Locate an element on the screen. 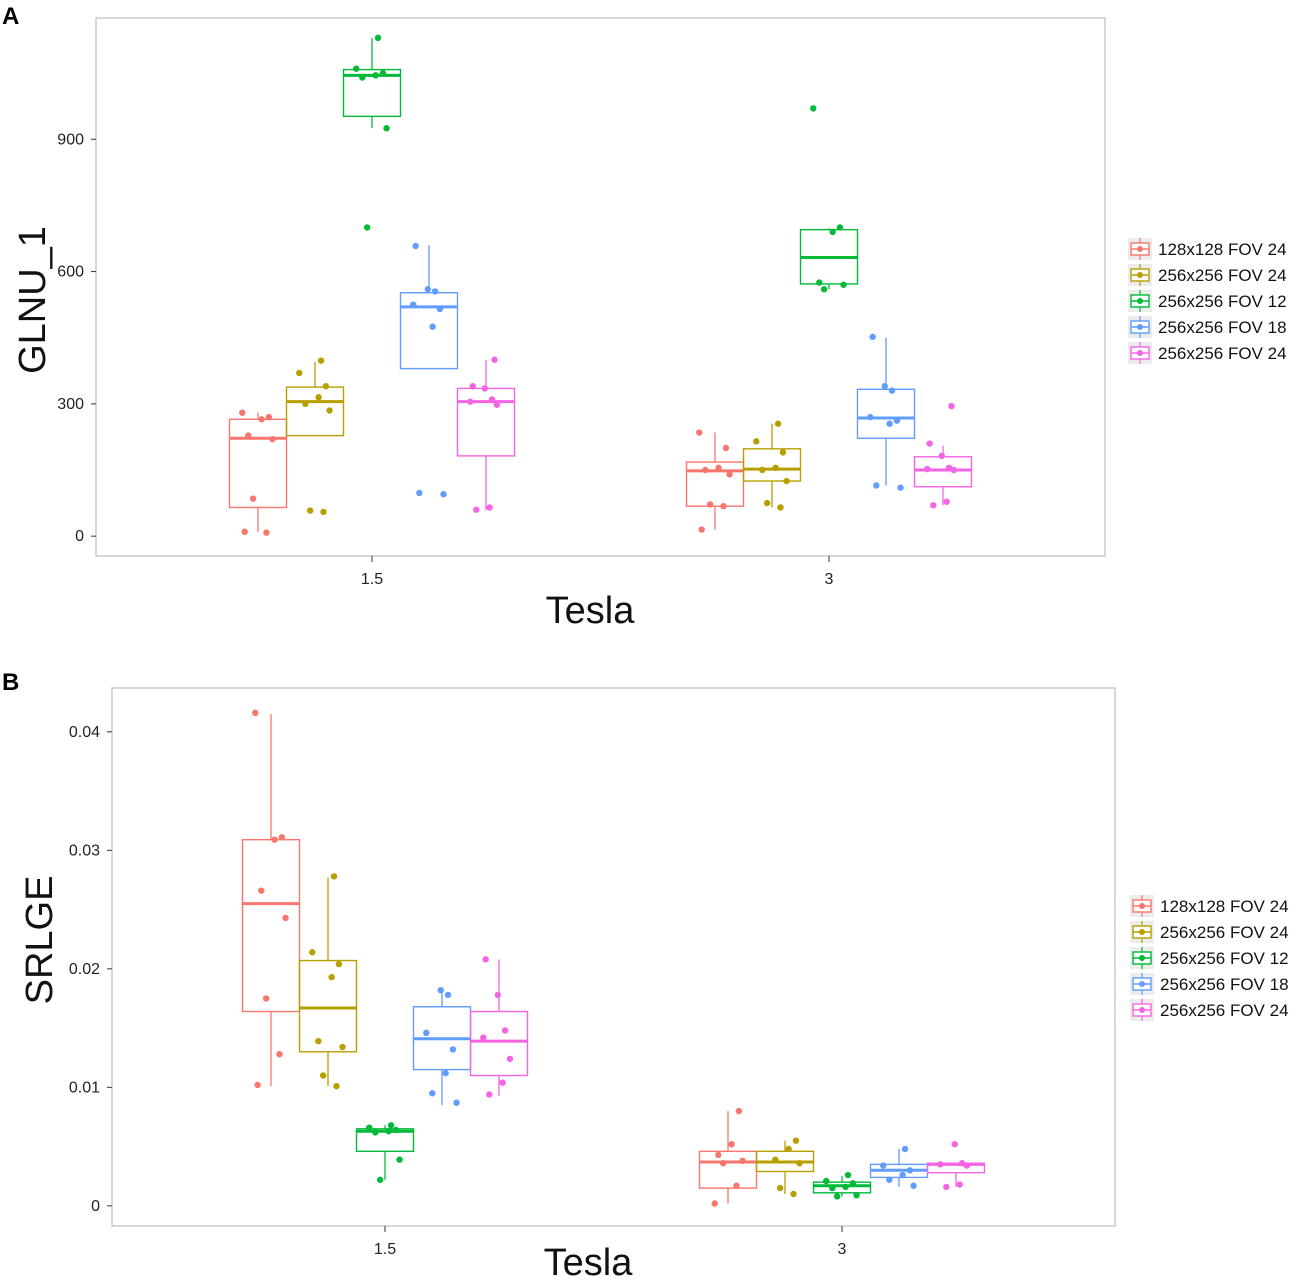 The width and height of the screenshot is (1314, 1280). x-tick-label: 3 is located at coordinates (842, 1249).